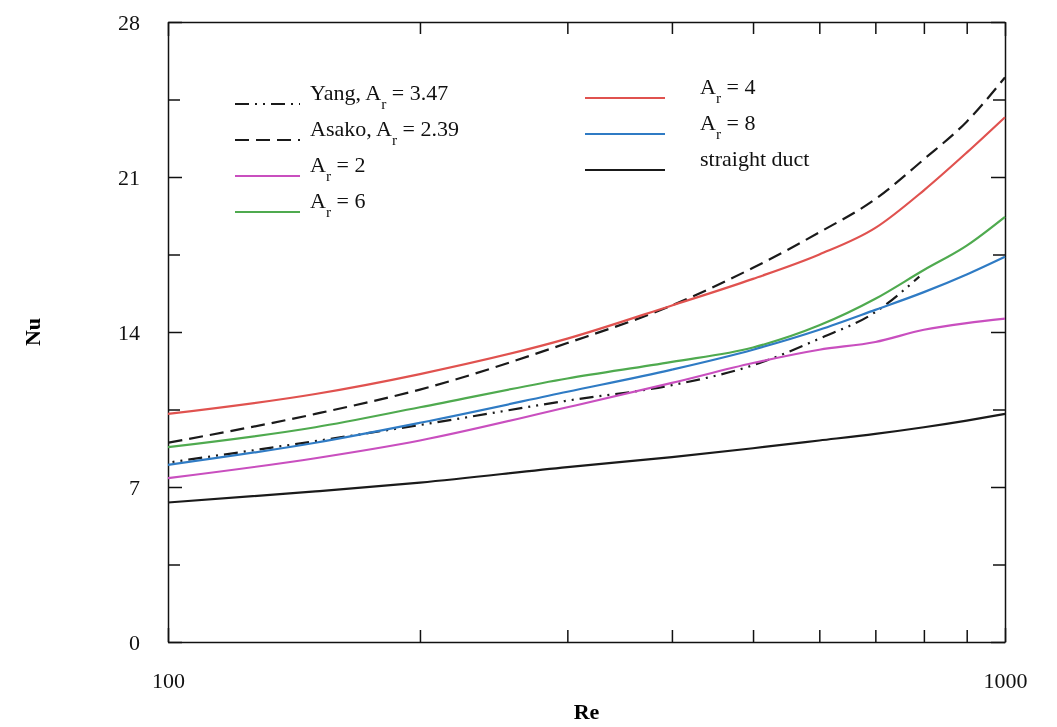 The image size is (1057, 727). Describe the element at coordinates (32, 332) in the screenshot. I see `y-axis-title: Nu` at that location.